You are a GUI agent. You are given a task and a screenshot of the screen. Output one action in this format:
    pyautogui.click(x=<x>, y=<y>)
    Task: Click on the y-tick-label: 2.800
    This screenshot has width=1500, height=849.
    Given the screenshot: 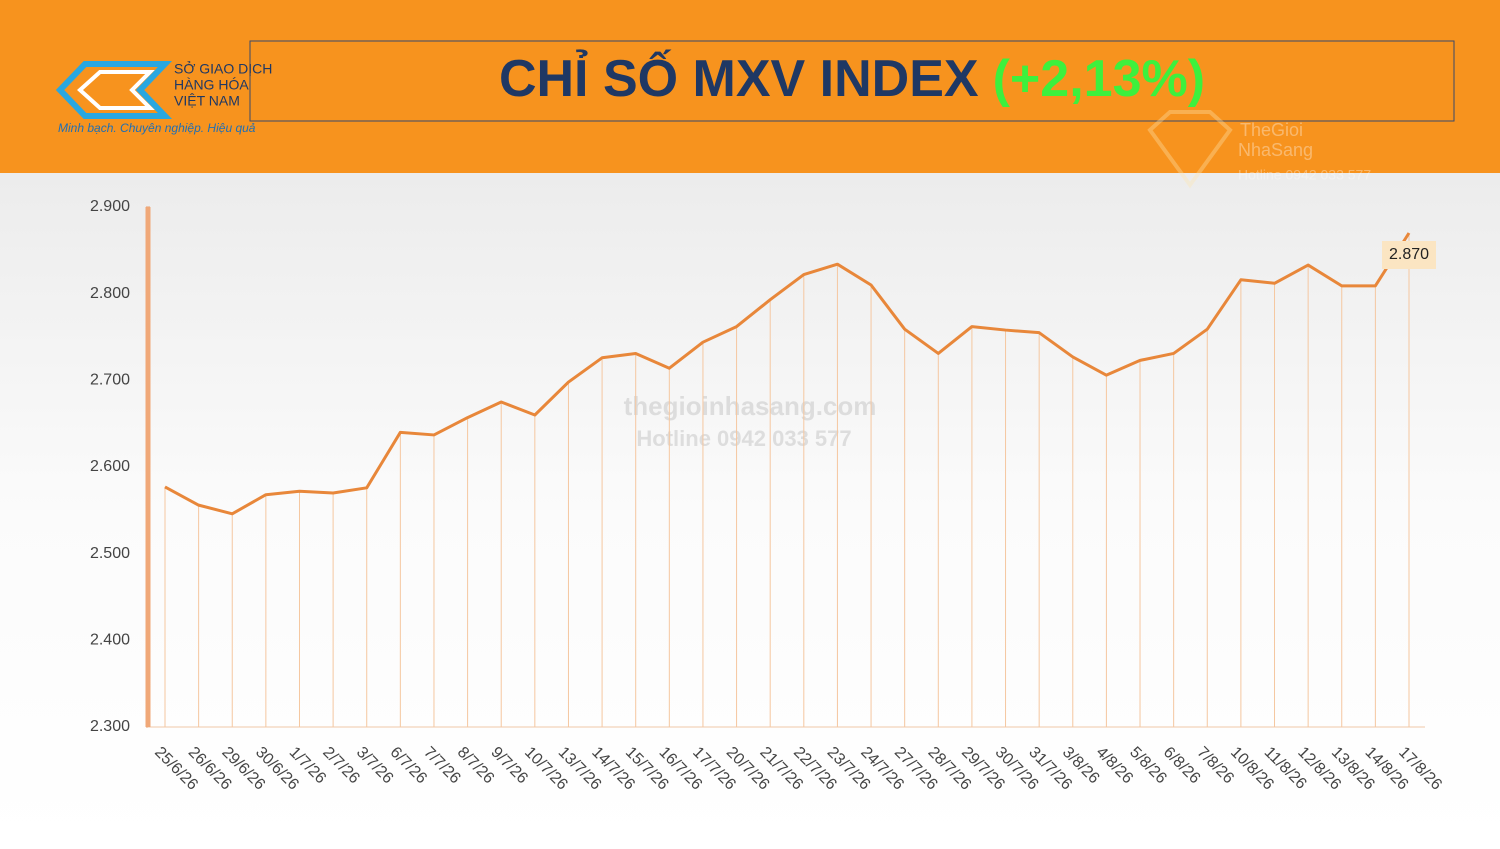 What is the action you would take?
    pyautogui.click(x=110, y=293)
    